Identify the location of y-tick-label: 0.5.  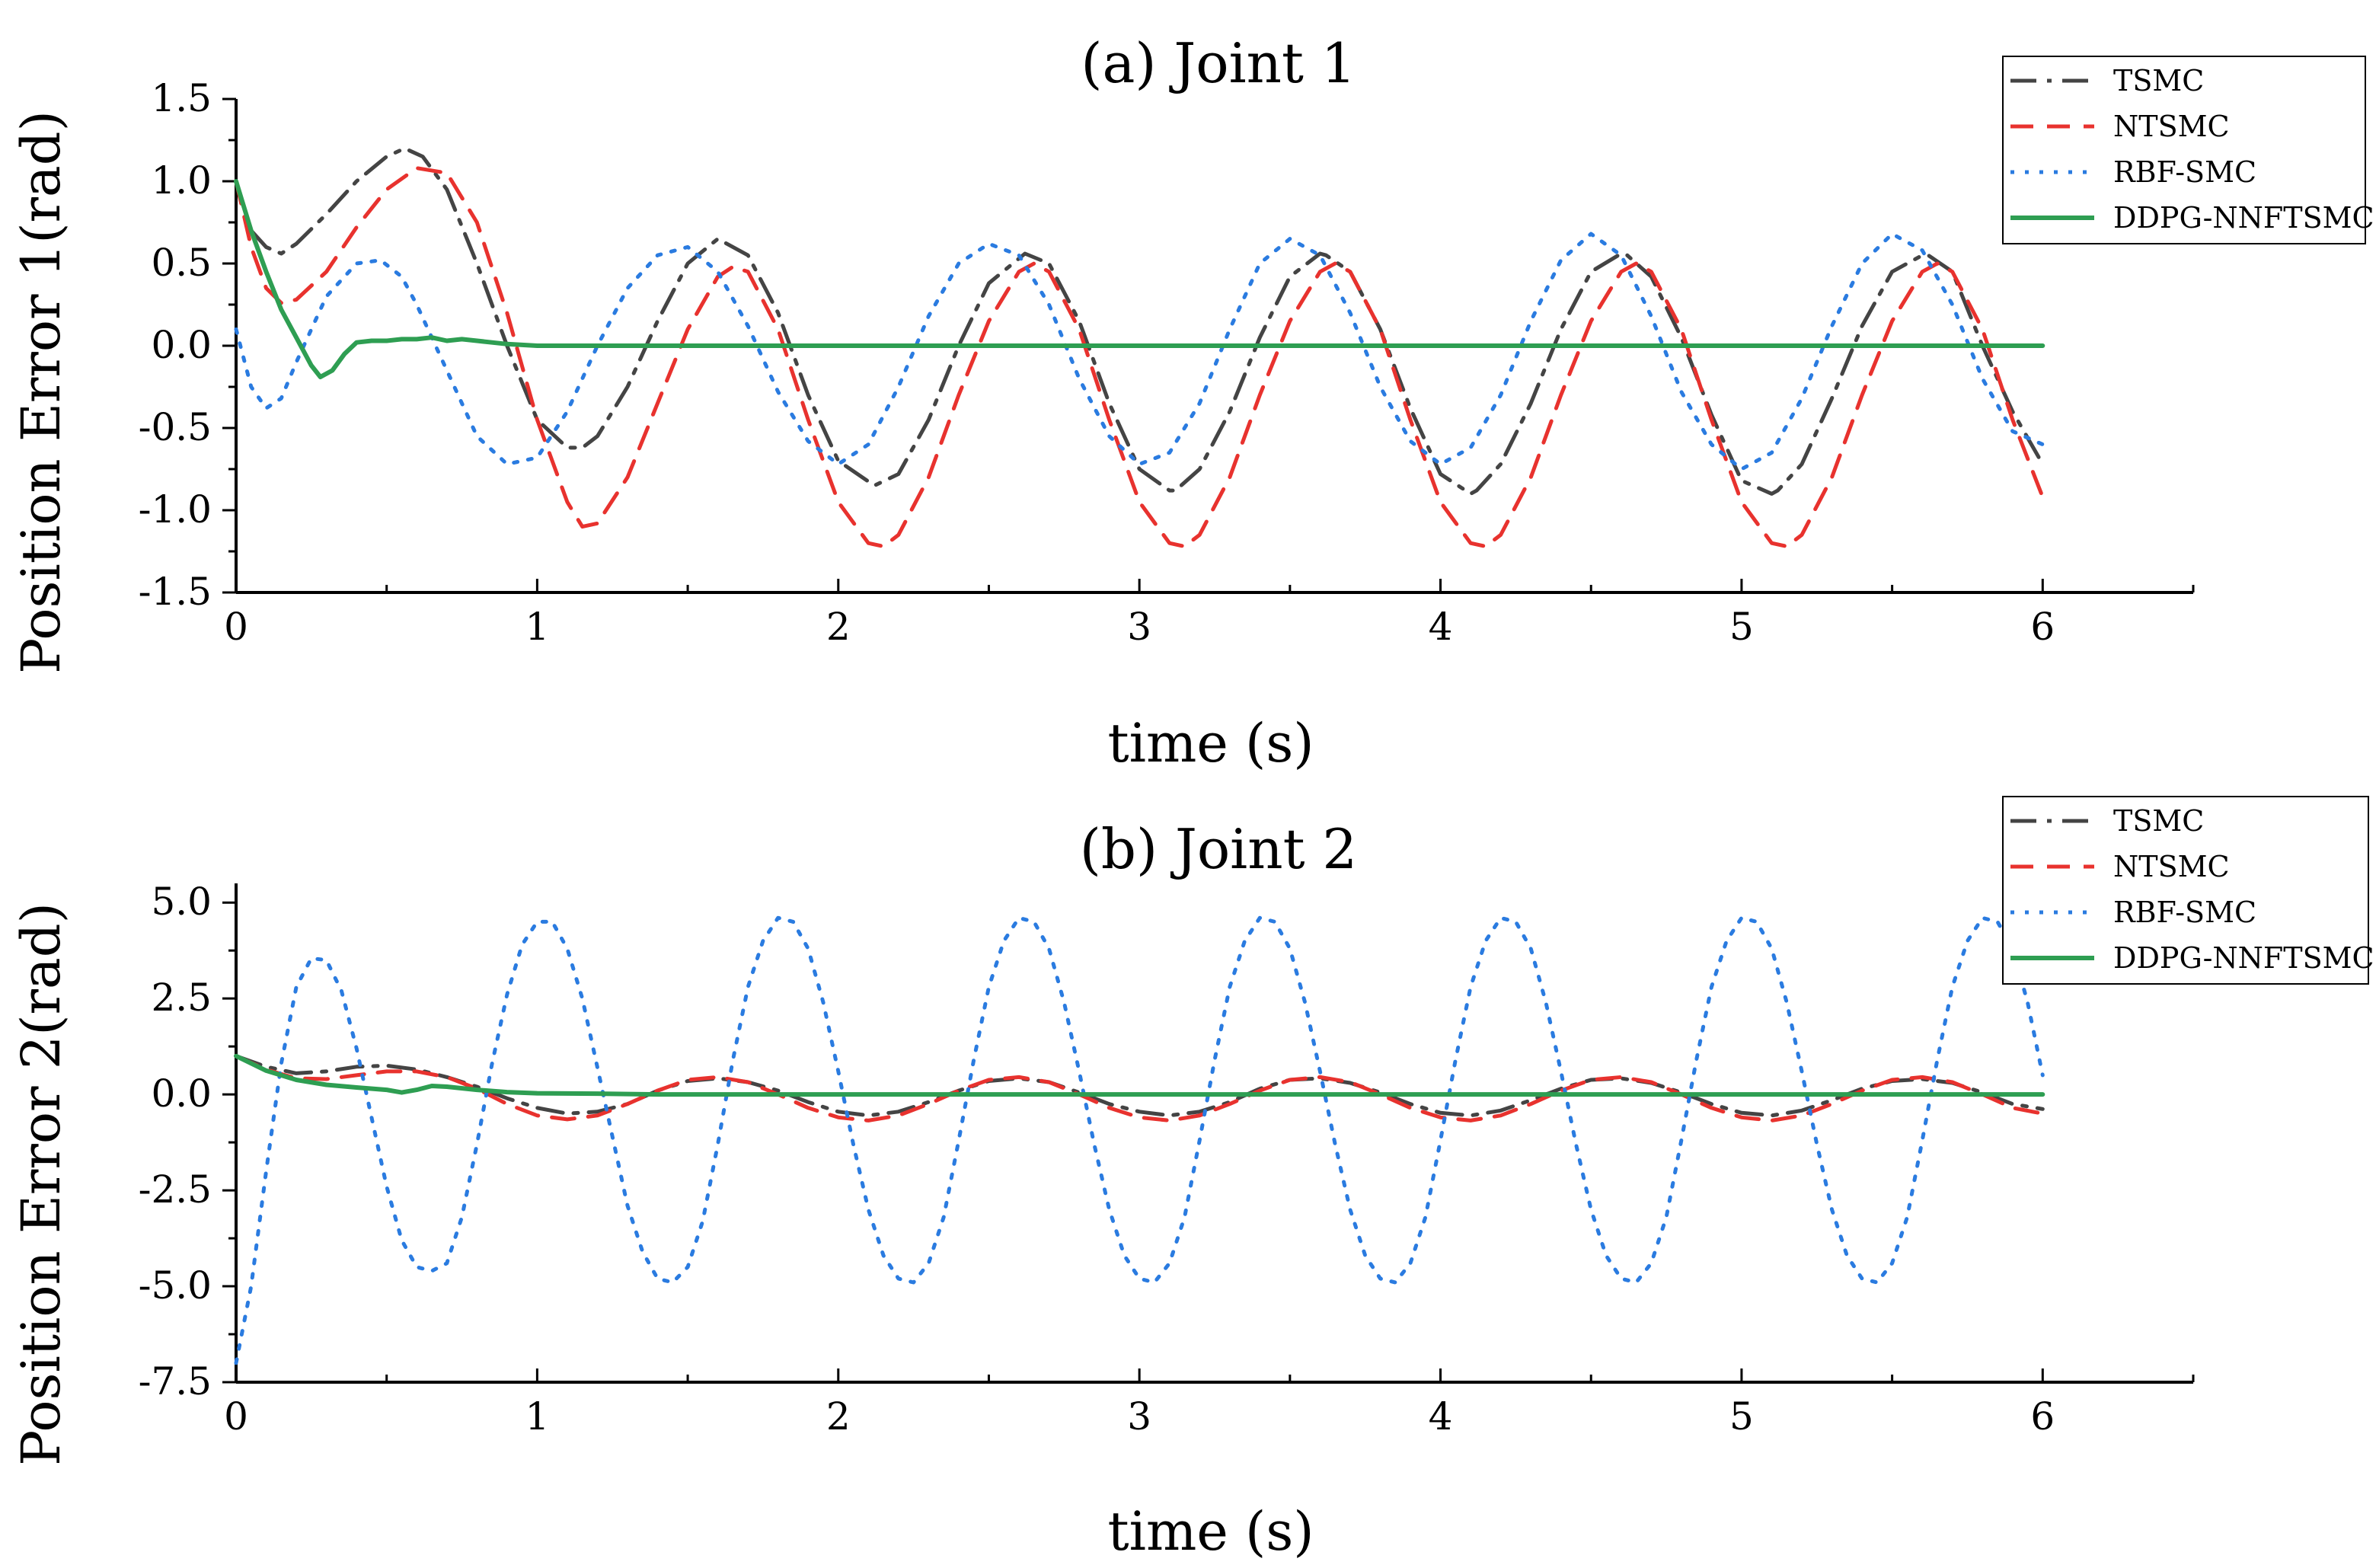
(181, 263).